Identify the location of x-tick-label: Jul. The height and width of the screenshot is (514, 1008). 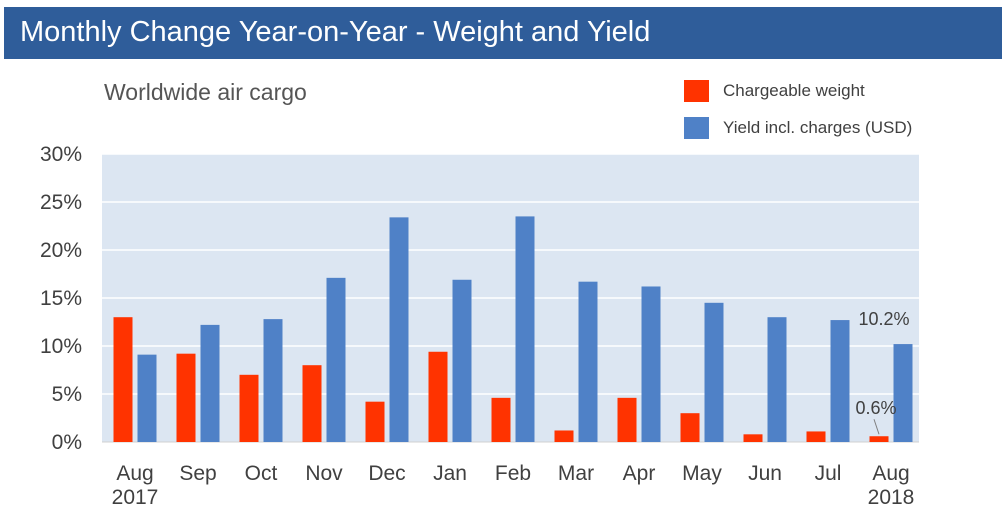
(828, 473).